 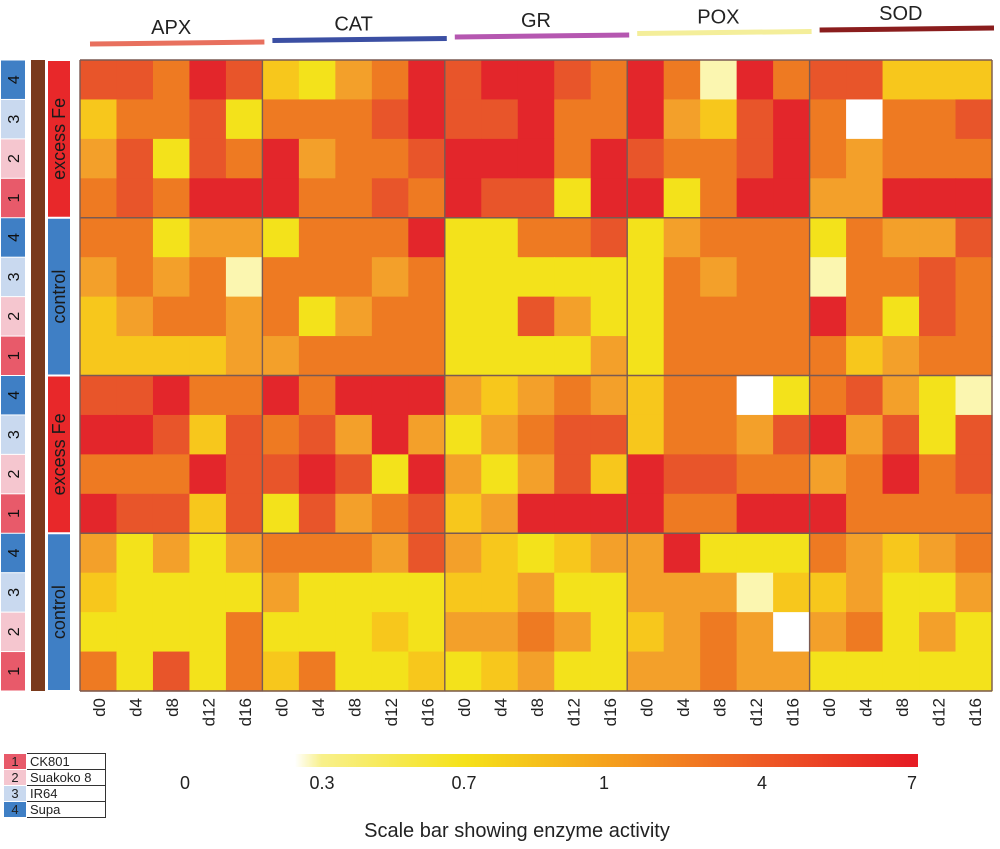 What do you see at coordinates (464, 783) in the screenshot?
I see `colorbar-tick-label: 0.7` at bounding box center [464, 783].